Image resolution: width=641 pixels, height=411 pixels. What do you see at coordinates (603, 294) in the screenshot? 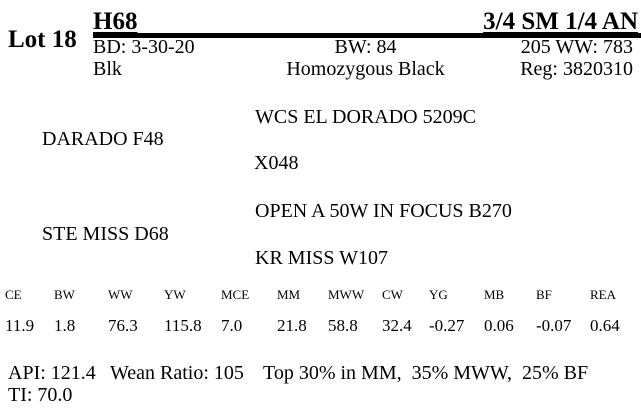
I see `epd-header-rea: REA` at bounding box center [603, 294].